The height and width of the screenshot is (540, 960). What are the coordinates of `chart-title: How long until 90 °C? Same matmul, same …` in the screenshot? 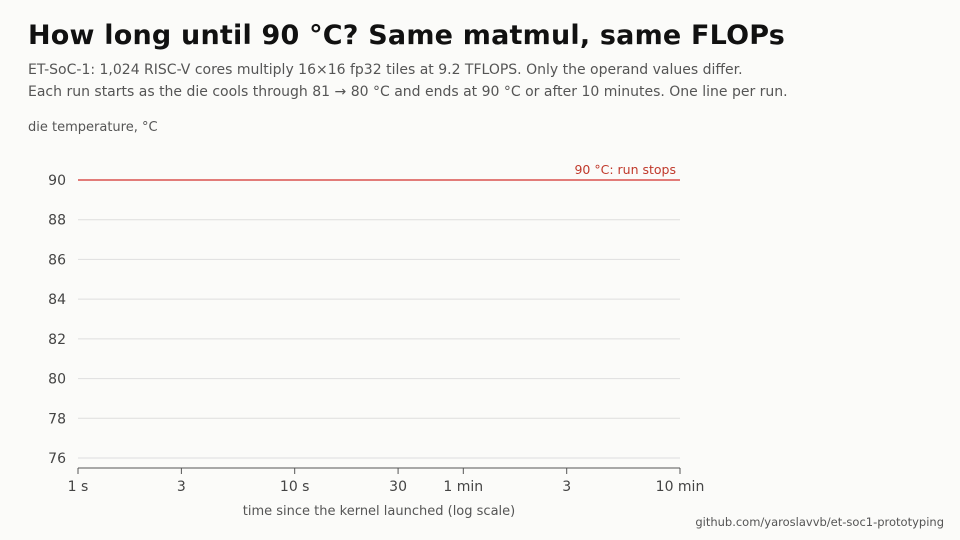 It's located at (407, 35).